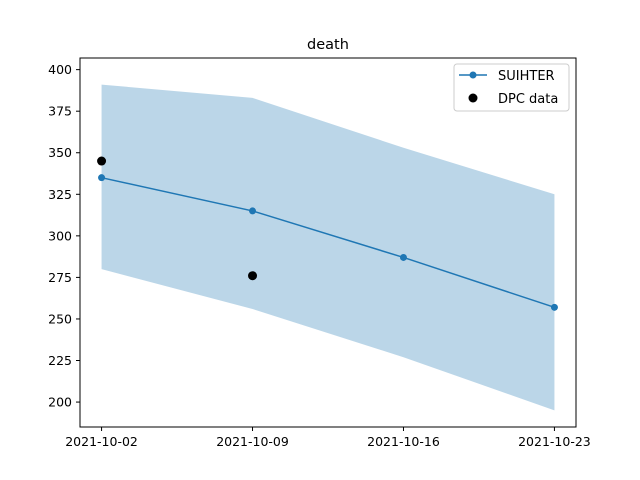 Image resolution: width=640 pixels, height=480 pixels. I want to click on y-tick-label: 350, so click(60, 152).